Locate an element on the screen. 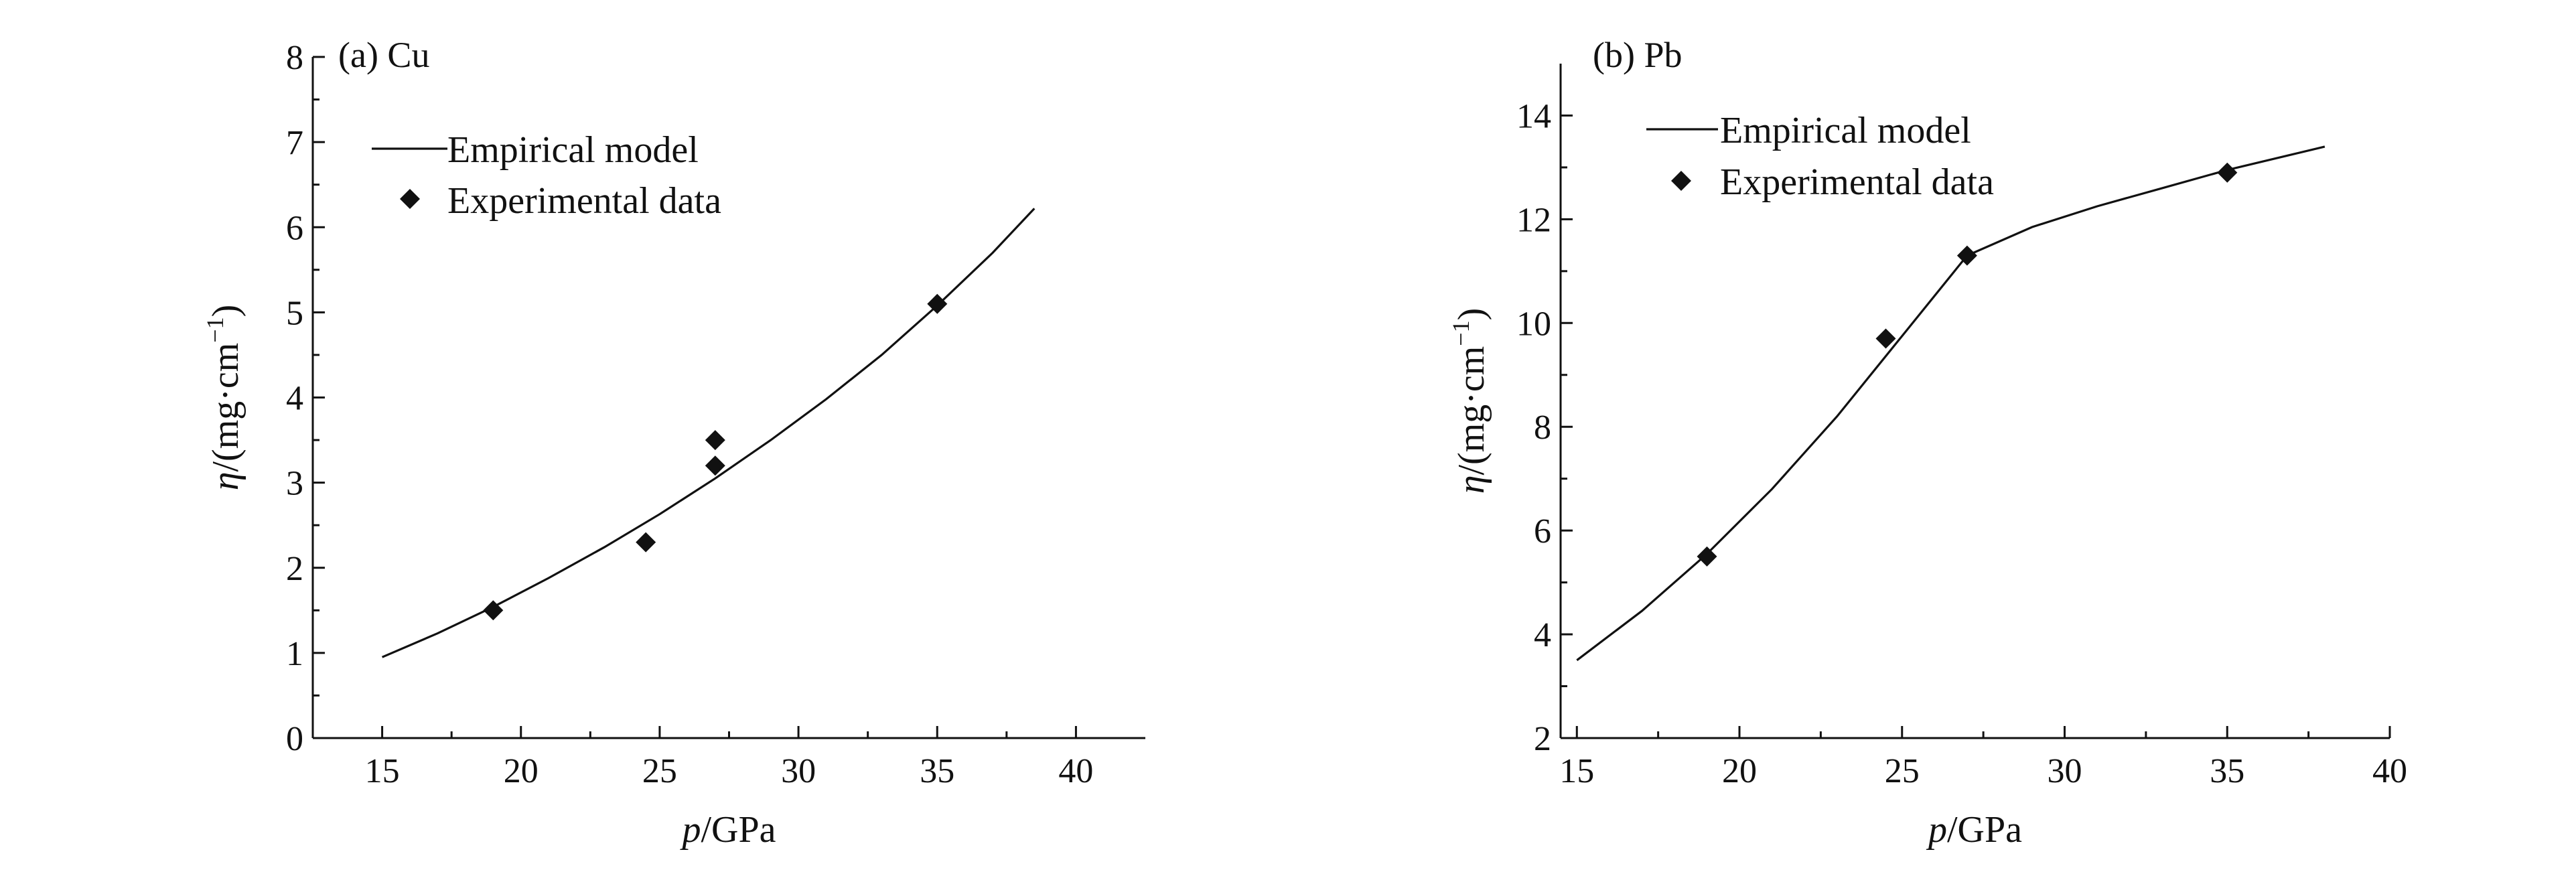 This screenshot has height=870, width=2576. y-tick-label: 3 is located at coordinates (294, 484).